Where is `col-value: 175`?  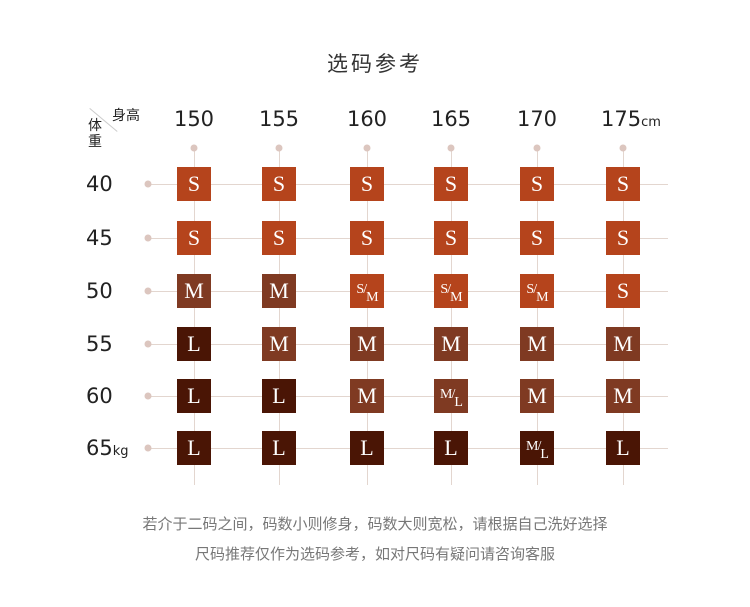
col-value: 175 is located at coordinates (621, 119).